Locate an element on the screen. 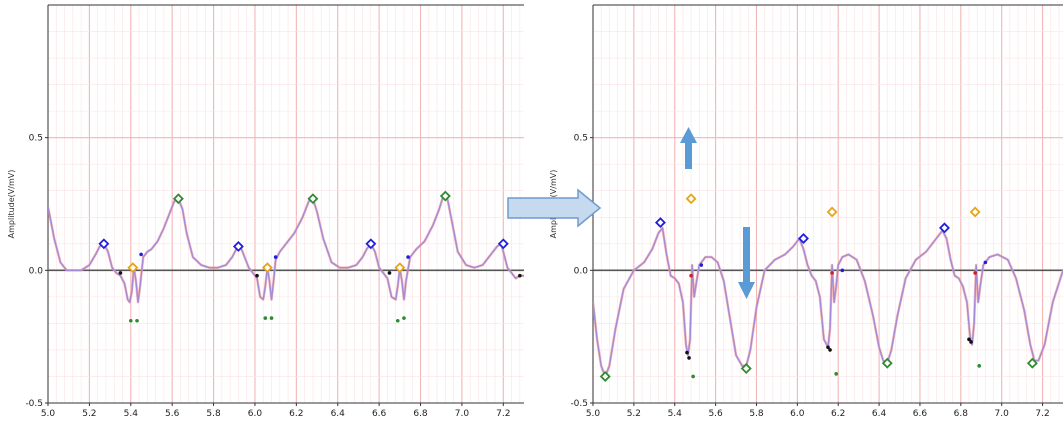  transform-arrow-icon is located at coordinates (554, 208).